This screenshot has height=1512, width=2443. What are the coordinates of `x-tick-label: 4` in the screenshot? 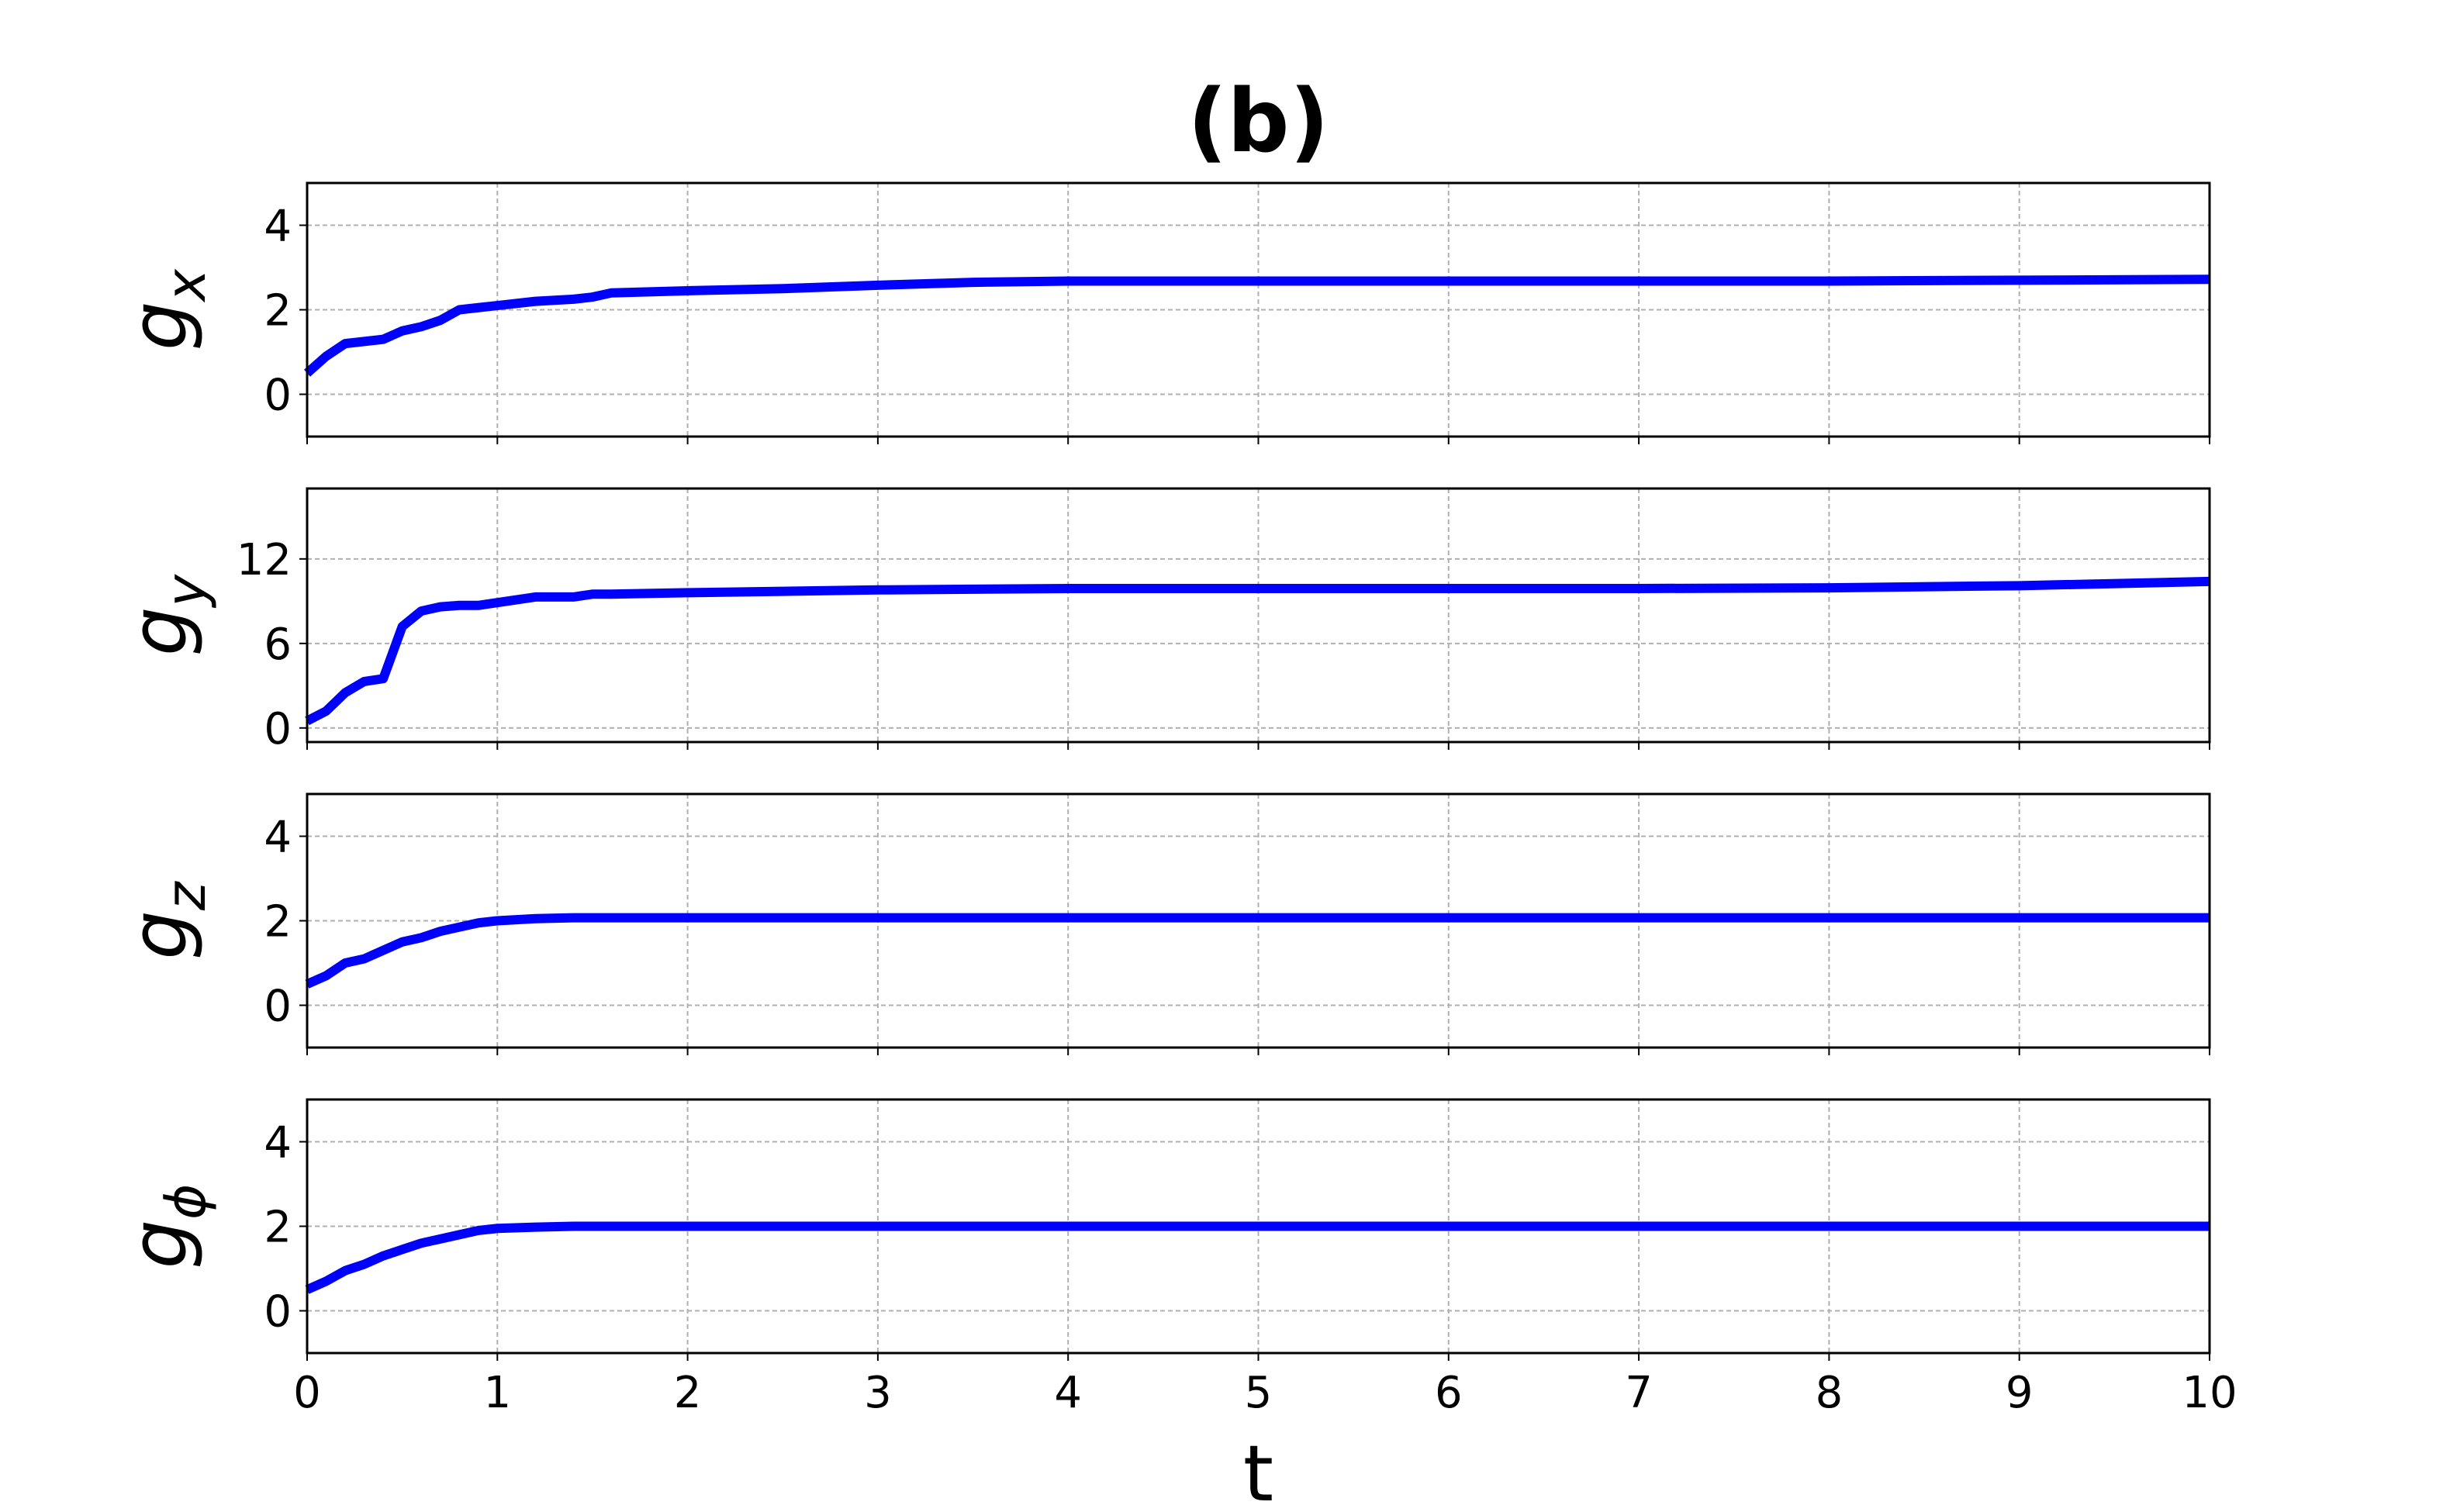 It's located at (1068, 1393).